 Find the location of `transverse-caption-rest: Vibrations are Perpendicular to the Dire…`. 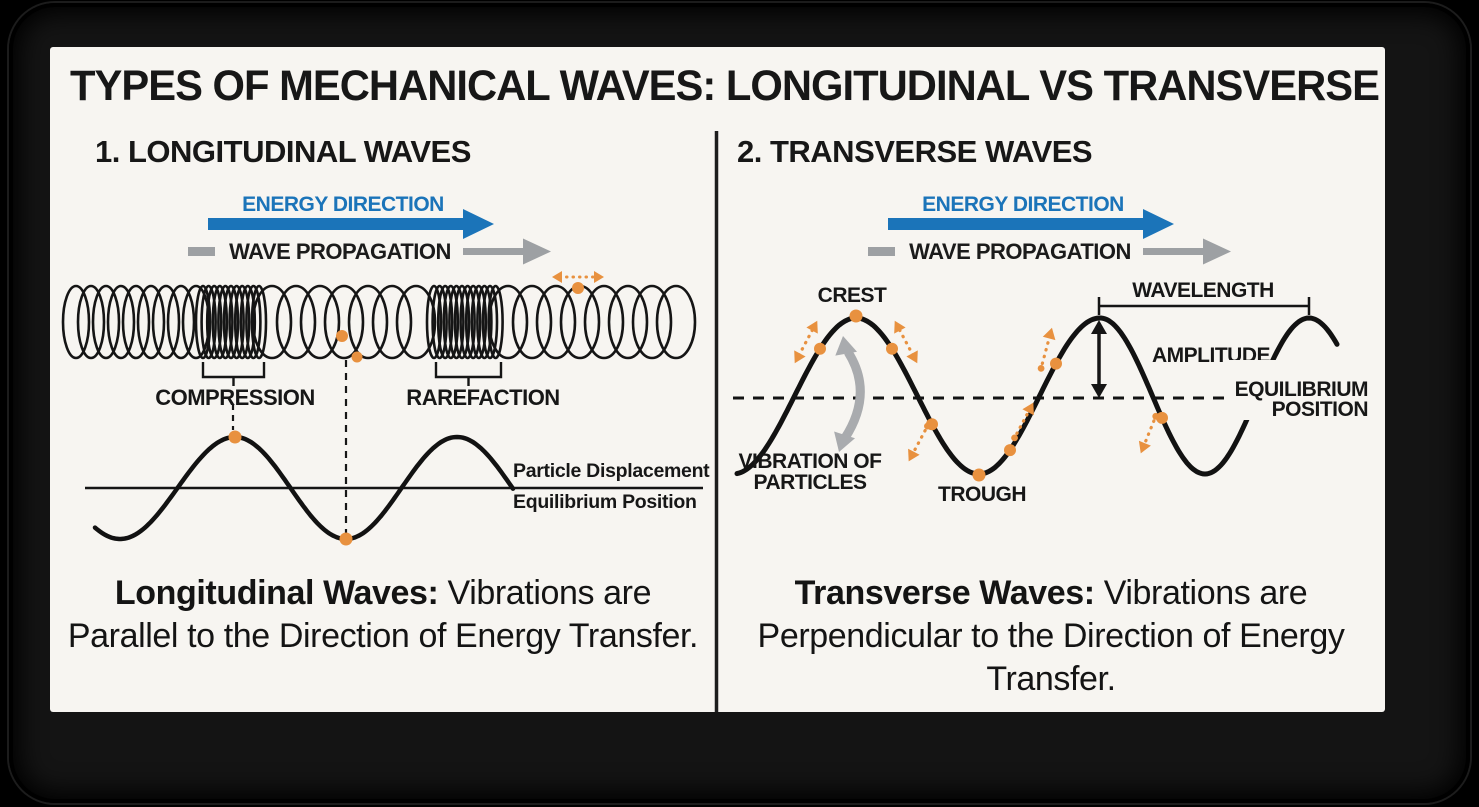

transverse-caption-rest: Vibrations are Perpendicular to the Dire… is located at coordinates (1051, 636).